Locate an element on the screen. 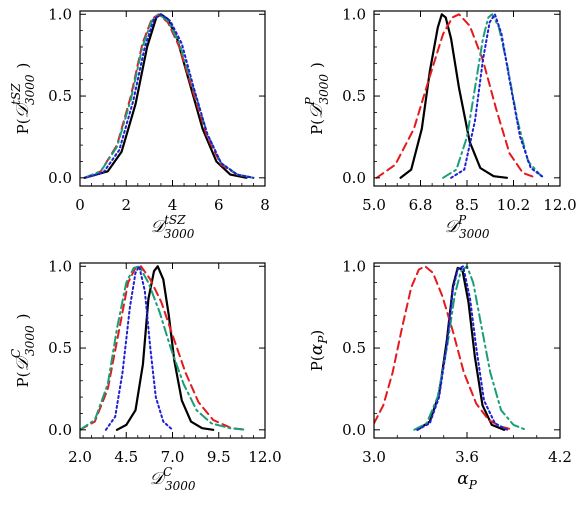 The height and width of the screenshot is (508, 581). x-tick-label: 7.0 is located at coordinates (173, 457).